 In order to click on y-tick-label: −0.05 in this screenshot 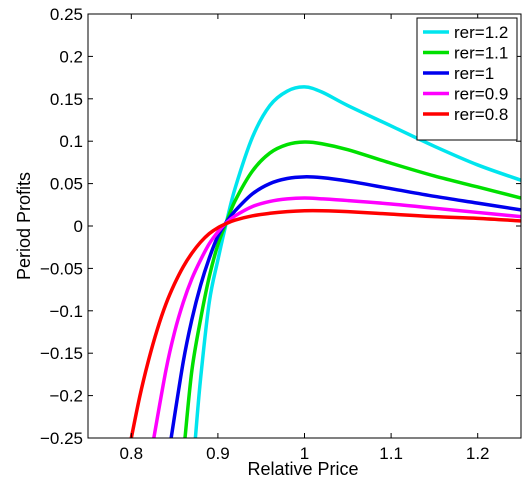, I will do `click(61, 268)`.